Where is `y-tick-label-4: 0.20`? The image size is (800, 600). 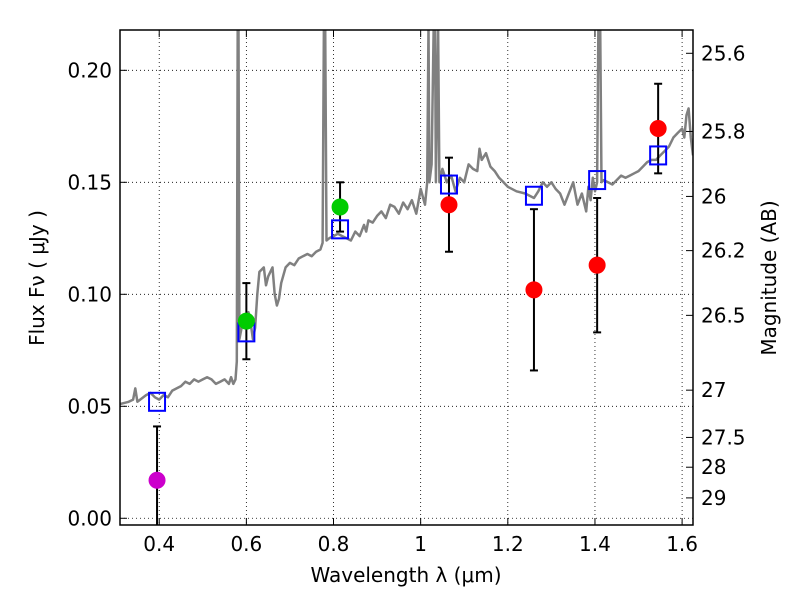
y-tick-label-4: 0.20 is located at coordinates (89, 70).